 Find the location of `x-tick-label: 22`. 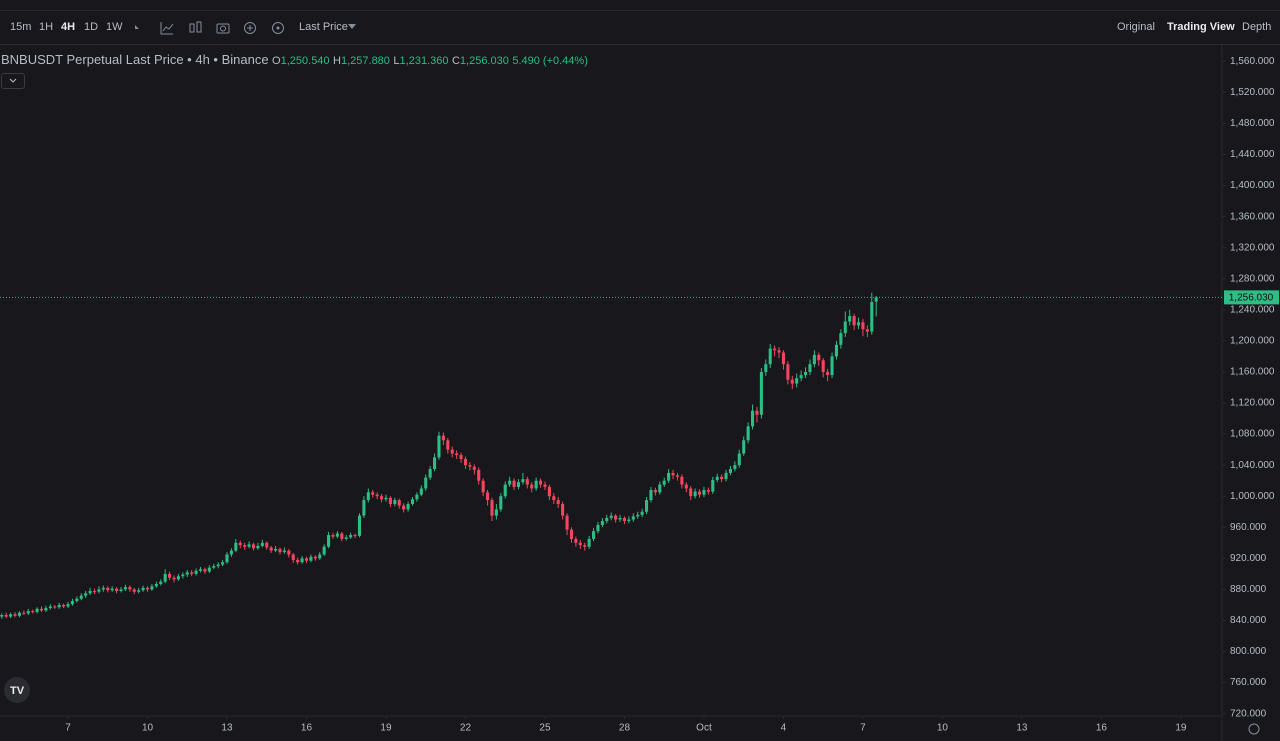

x-tick-label: 22 is located at coordinates (466, 728).